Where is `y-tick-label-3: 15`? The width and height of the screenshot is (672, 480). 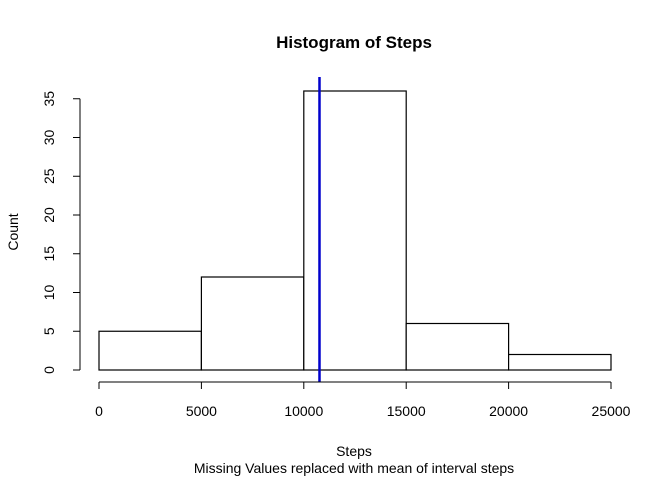 y-tick-label-3: 15 is located at coordinates (49, 254).